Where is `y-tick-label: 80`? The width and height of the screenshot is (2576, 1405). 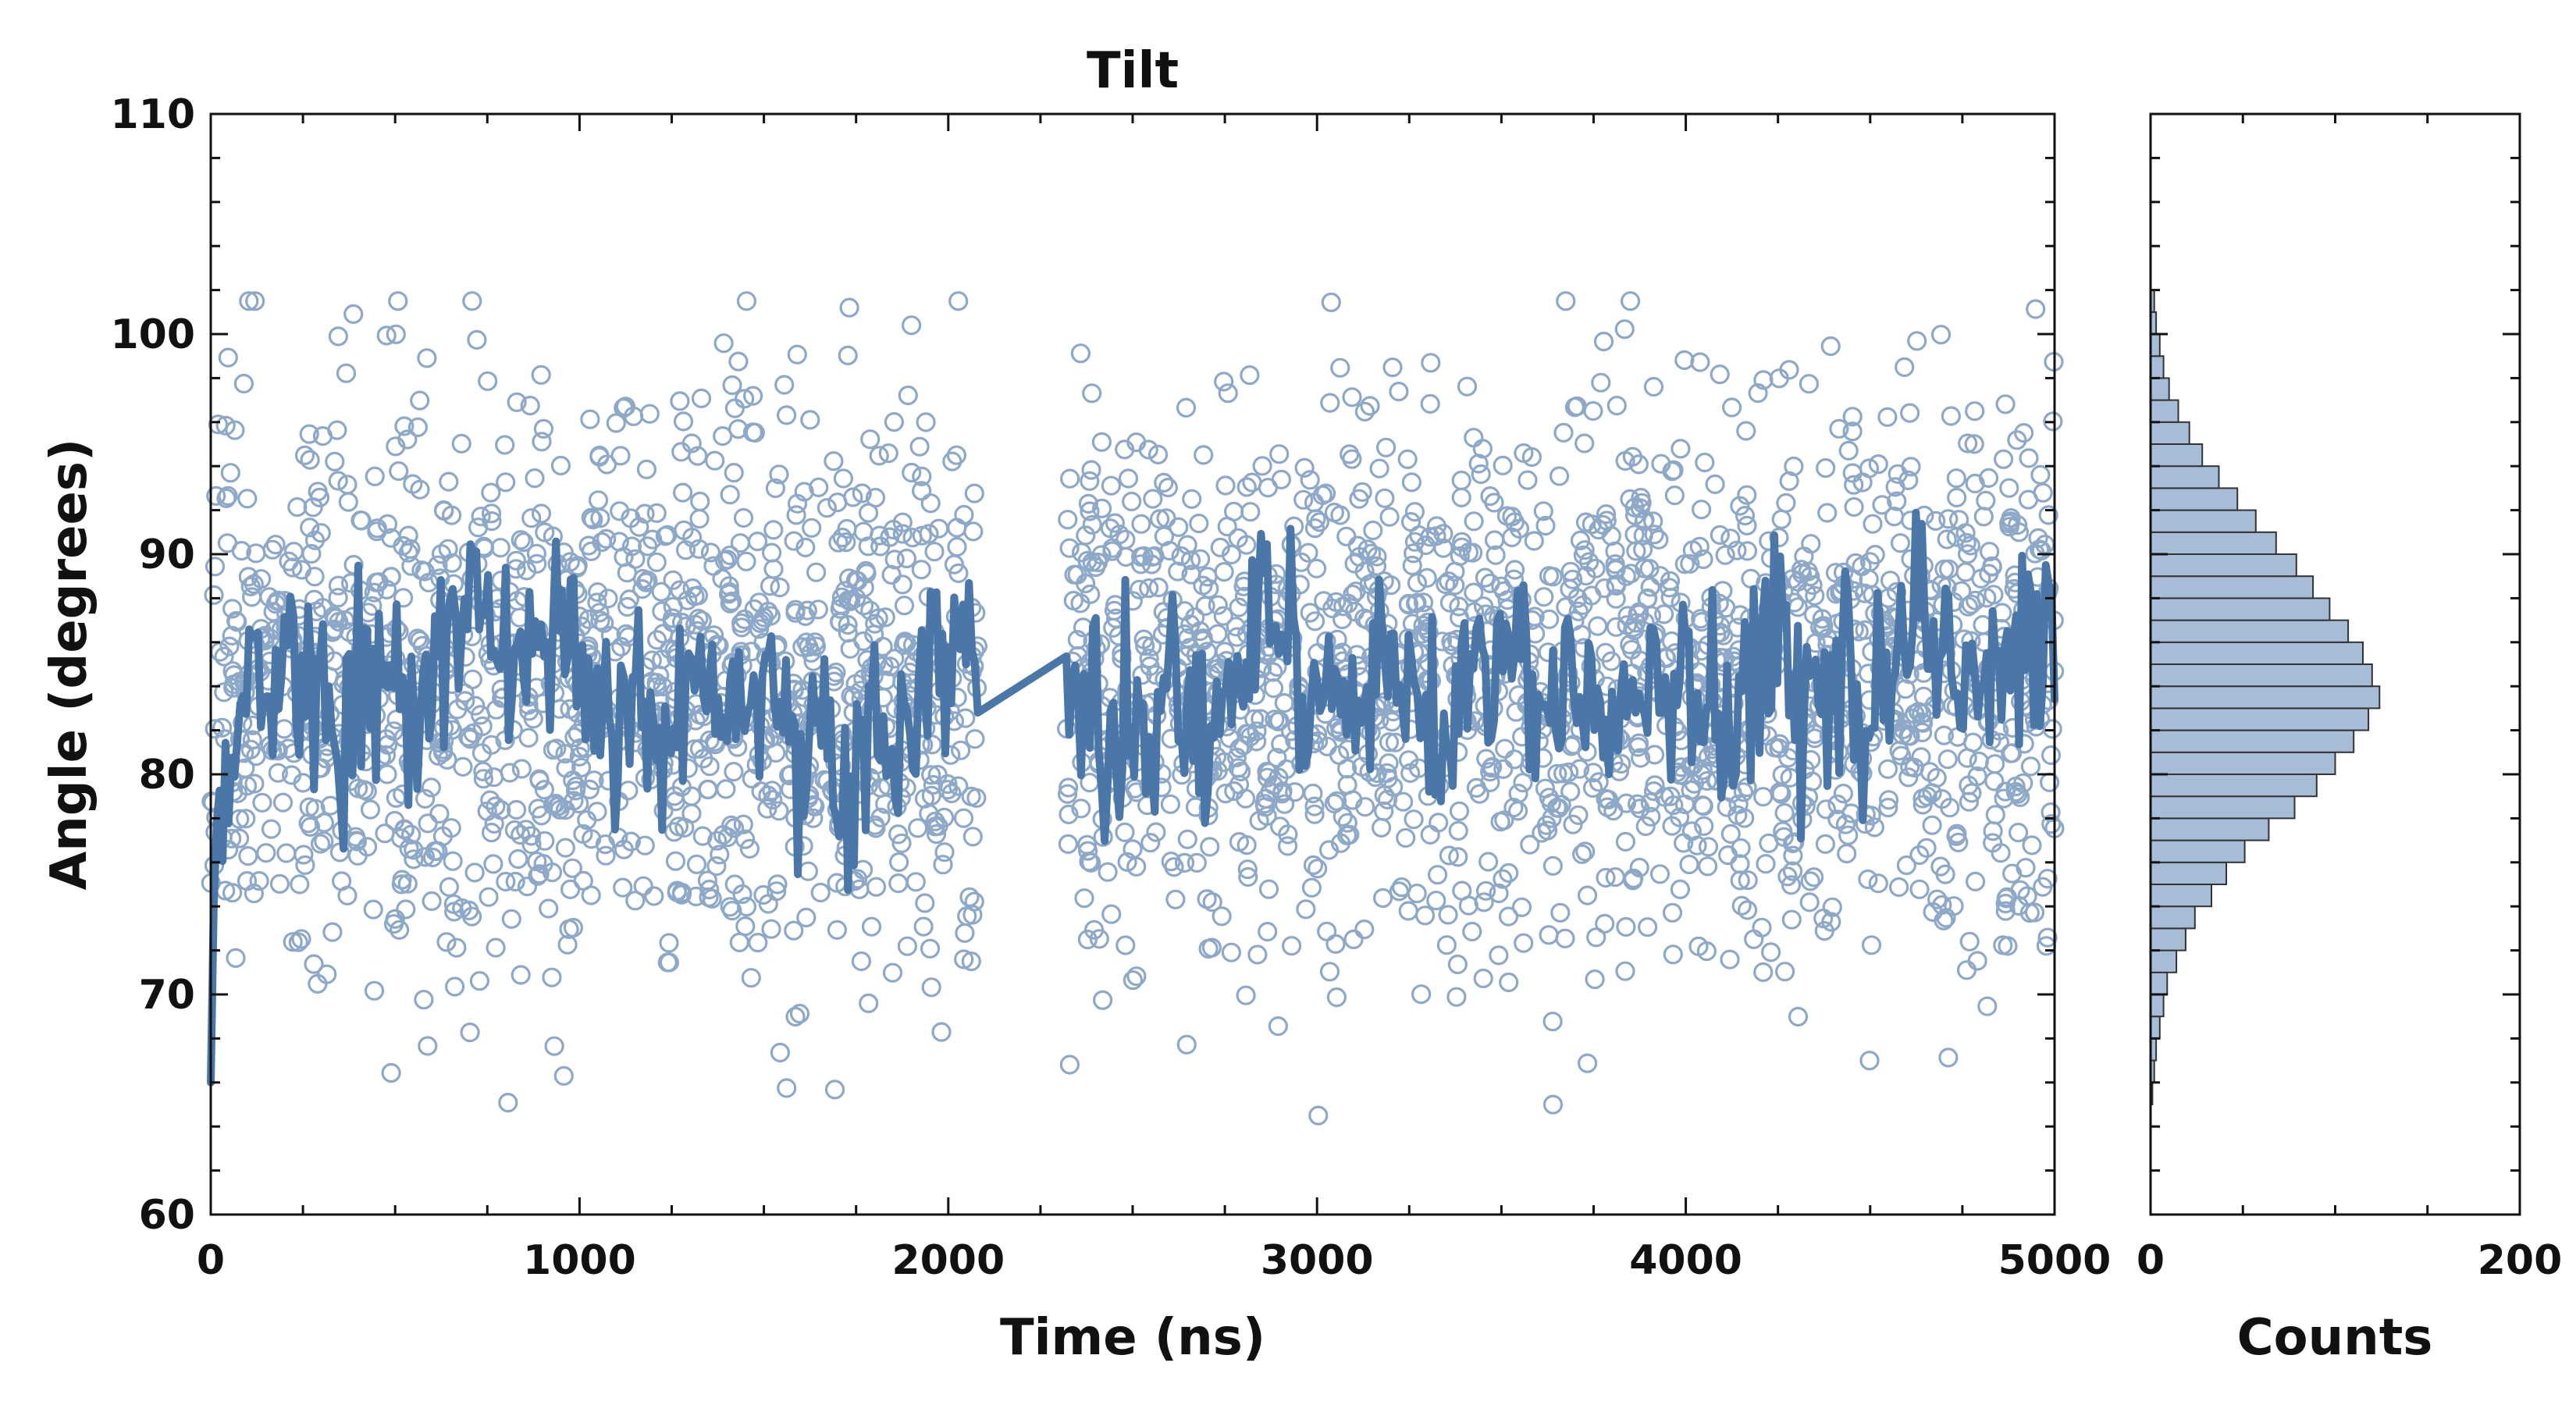
y-tick-label: 80 is located at coordinates (167, 776).